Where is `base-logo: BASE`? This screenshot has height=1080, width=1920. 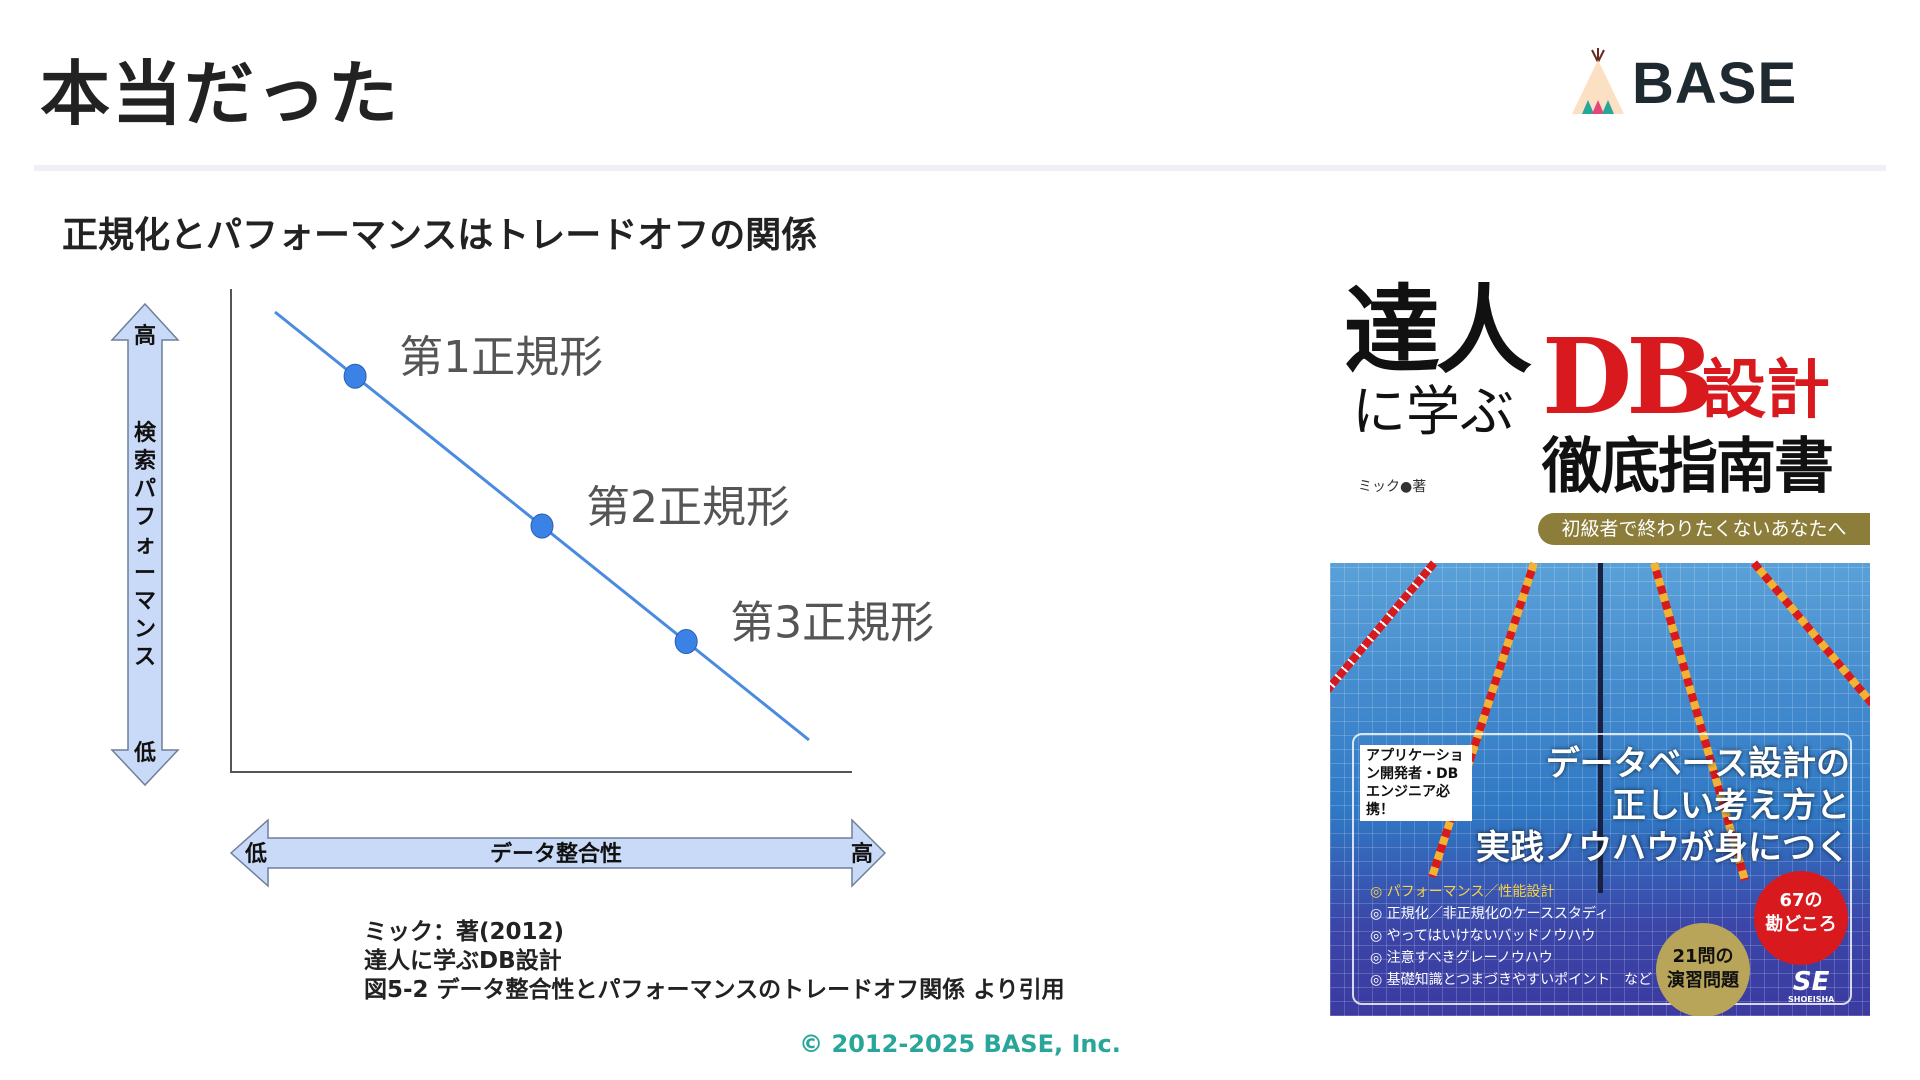 base-logo: BASE is located at coordinates (1683, 81).